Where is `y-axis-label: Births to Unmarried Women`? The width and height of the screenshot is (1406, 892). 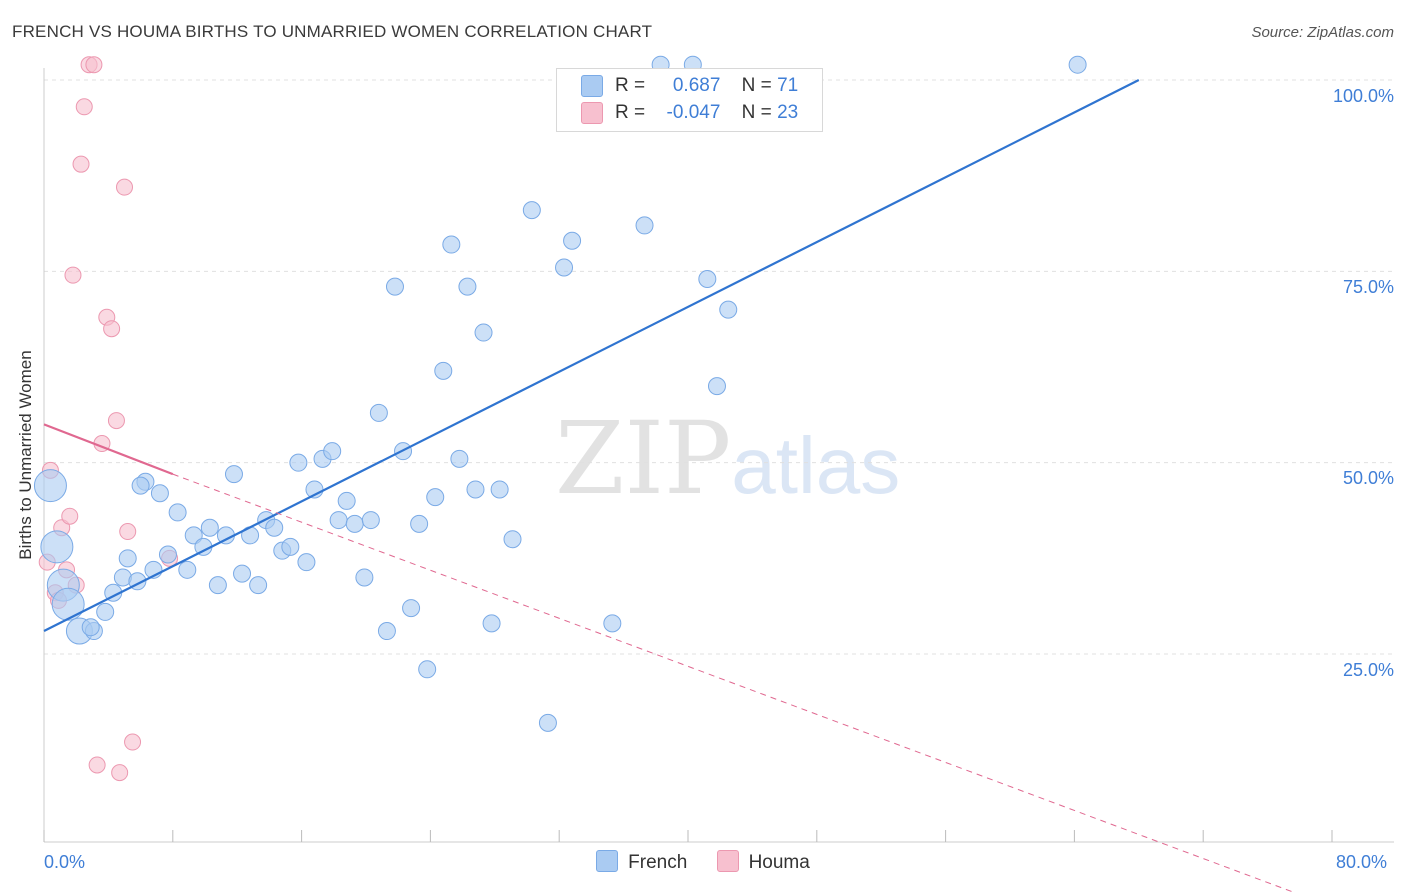
y-axis-label: Births to Unmarried Women is located at coordinates (25, 455).